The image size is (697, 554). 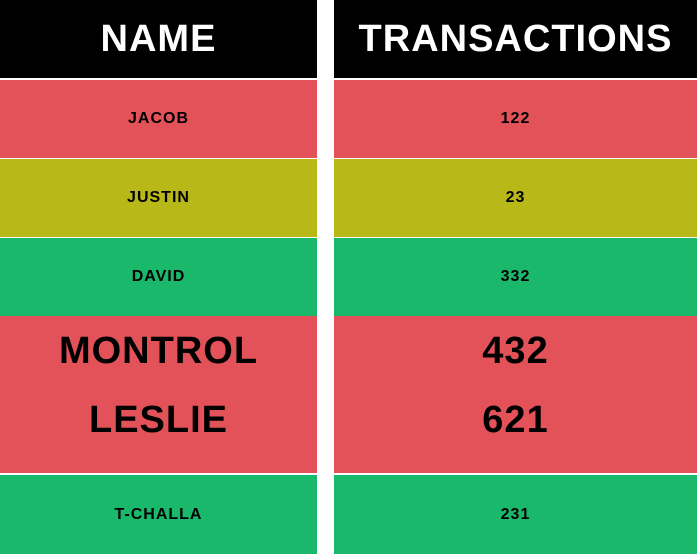 I want to click on header-transactions: TRANSACTIONS, so click(x=515, y=39).